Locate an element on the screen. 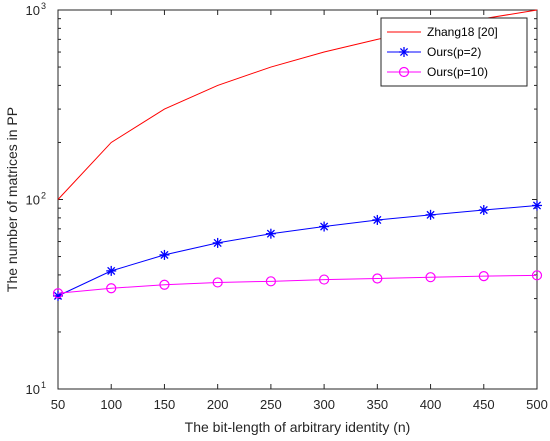 Image resolution: width=550 pixels, height=441 pixels. x-tick-label: 200 is located at coordinates (218, 404).